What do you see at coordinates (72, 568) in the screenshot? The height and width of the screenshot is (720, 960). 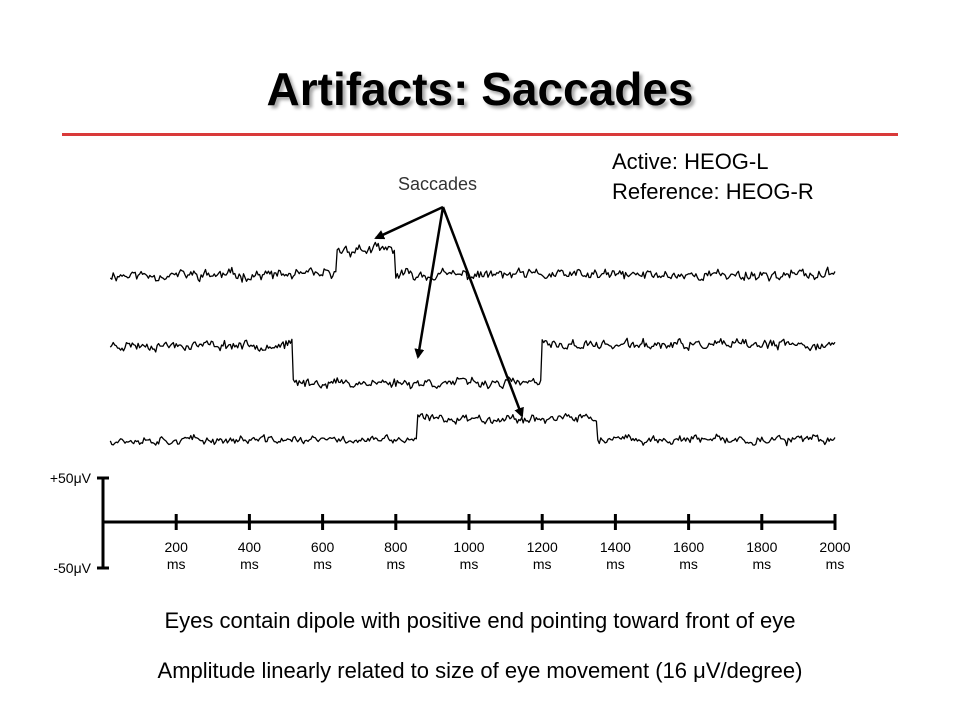 I see `amplitude-bottom-label: -50μV` at bounding box center [72, 568].